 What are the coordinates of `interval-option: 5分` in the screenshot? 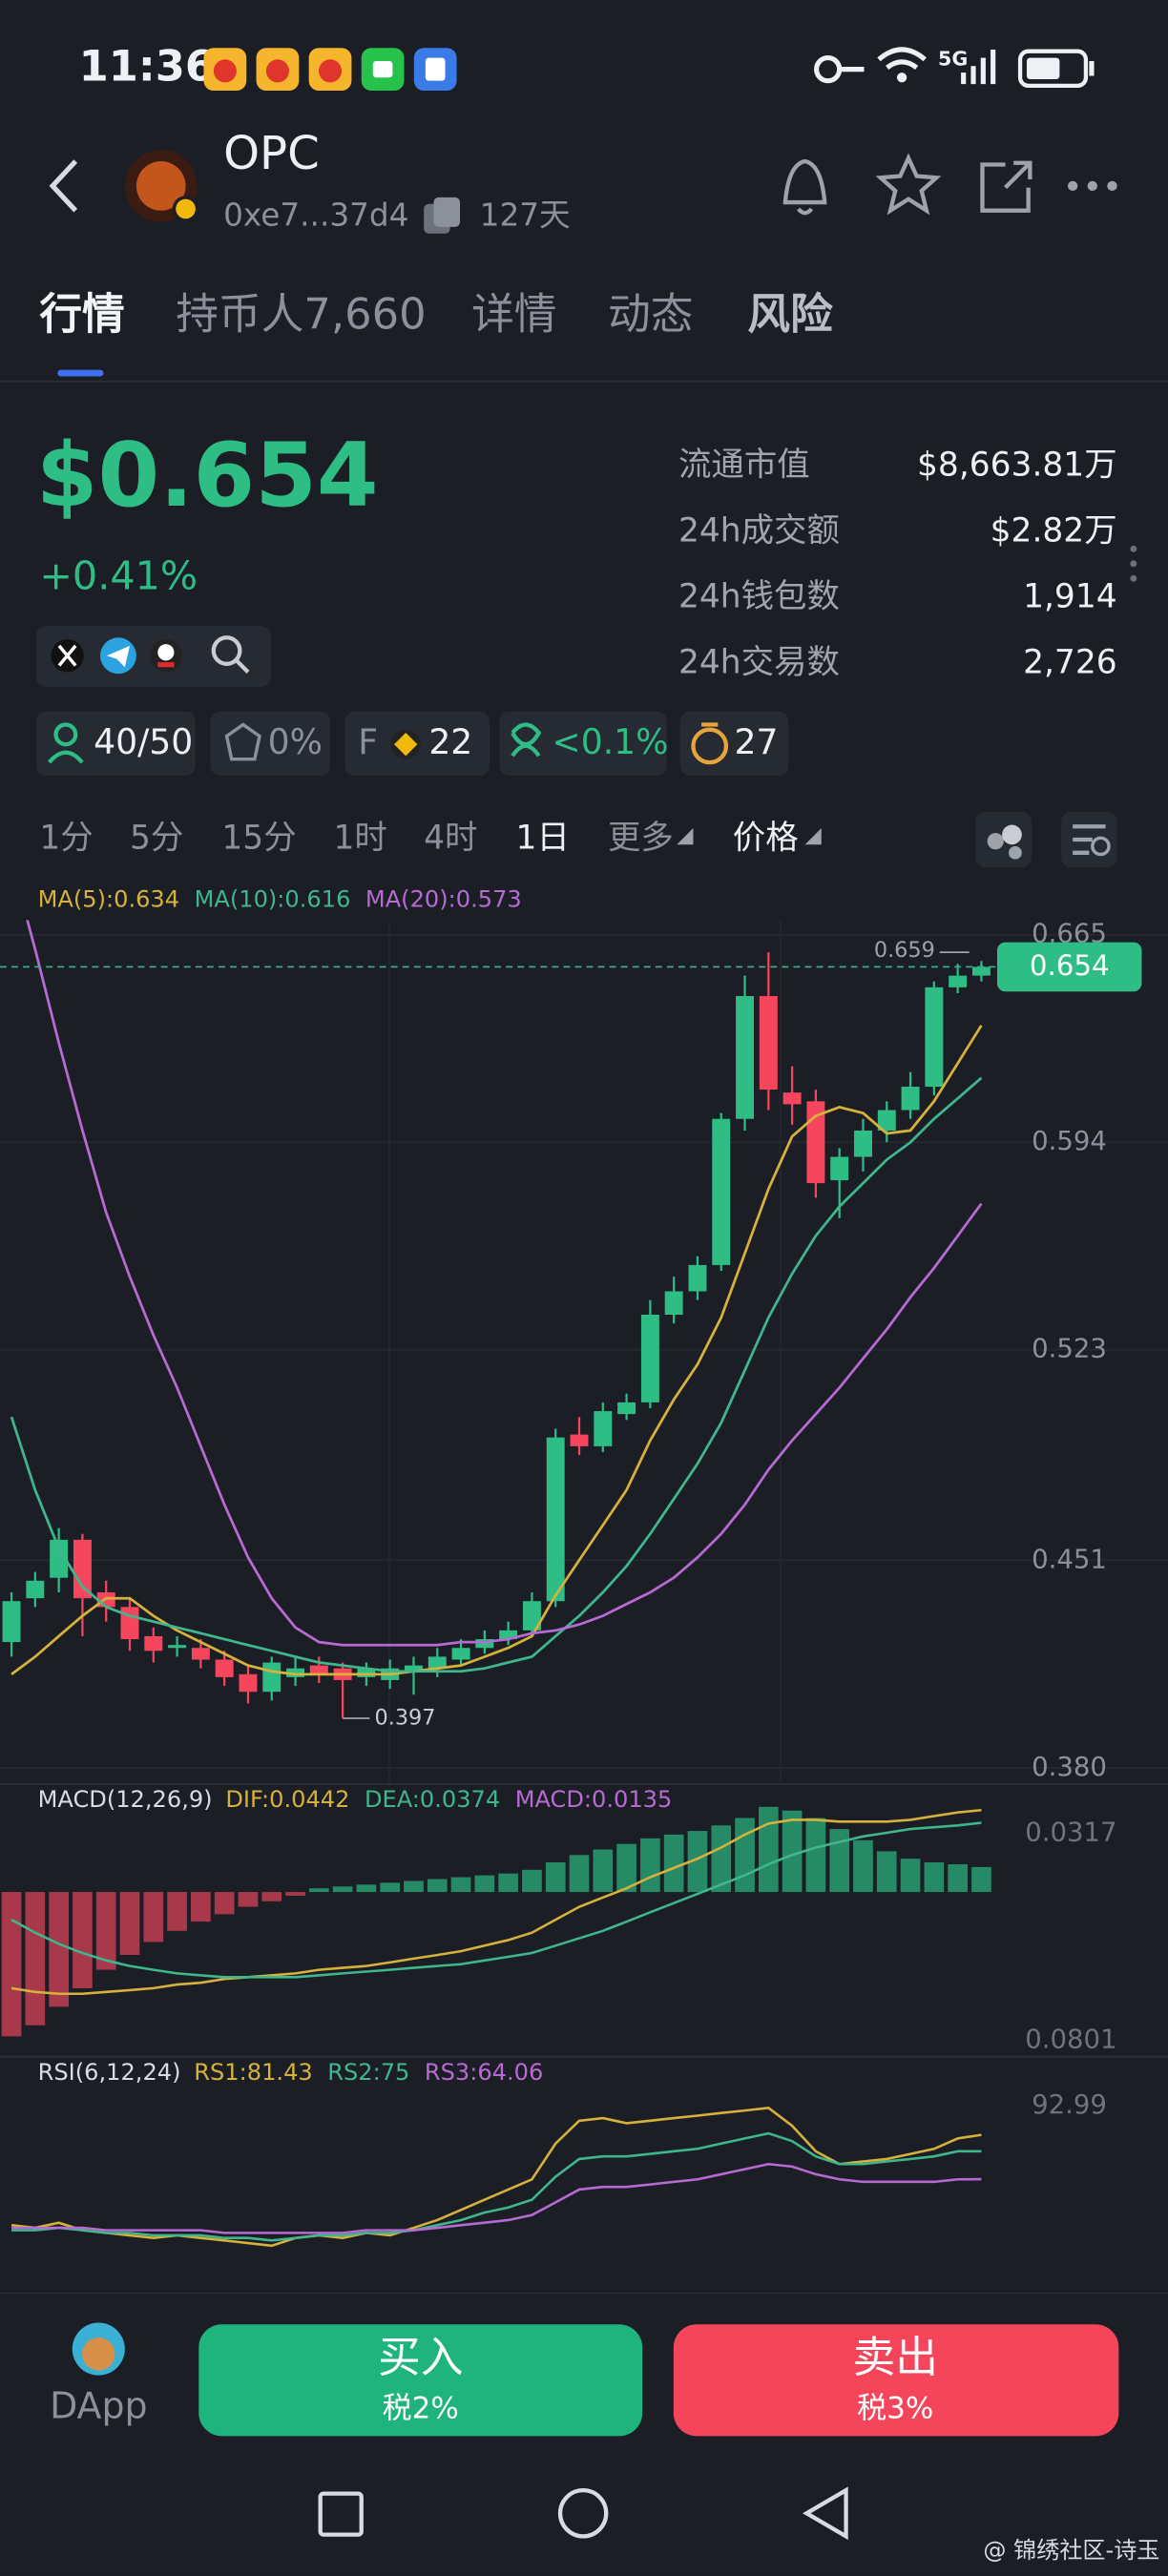 It's located at (157, 839).